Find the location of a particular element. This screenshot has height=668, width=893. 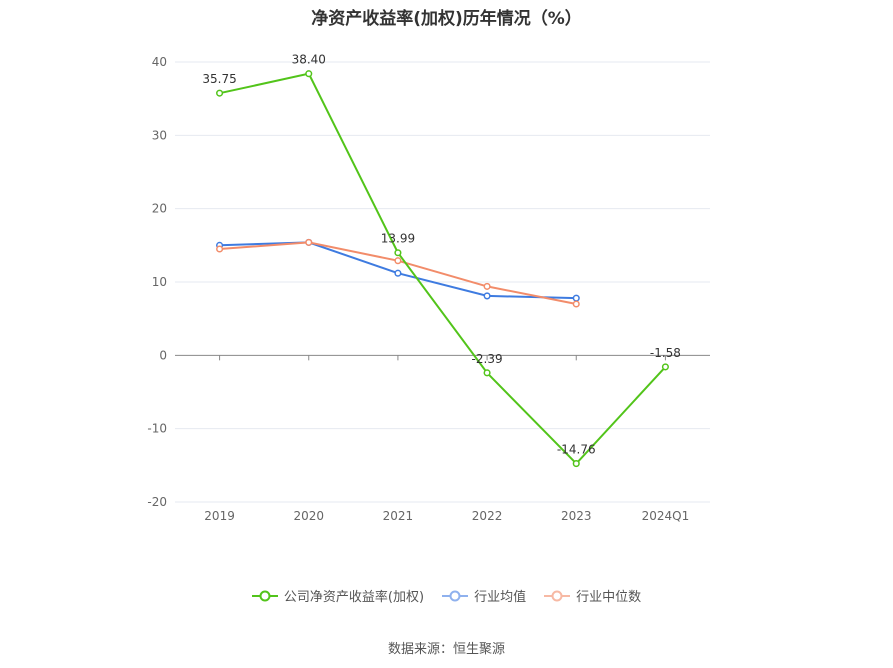

chart-title: 净资产收益率(加权)历年情况（%） is located at coordinates (446, 19).